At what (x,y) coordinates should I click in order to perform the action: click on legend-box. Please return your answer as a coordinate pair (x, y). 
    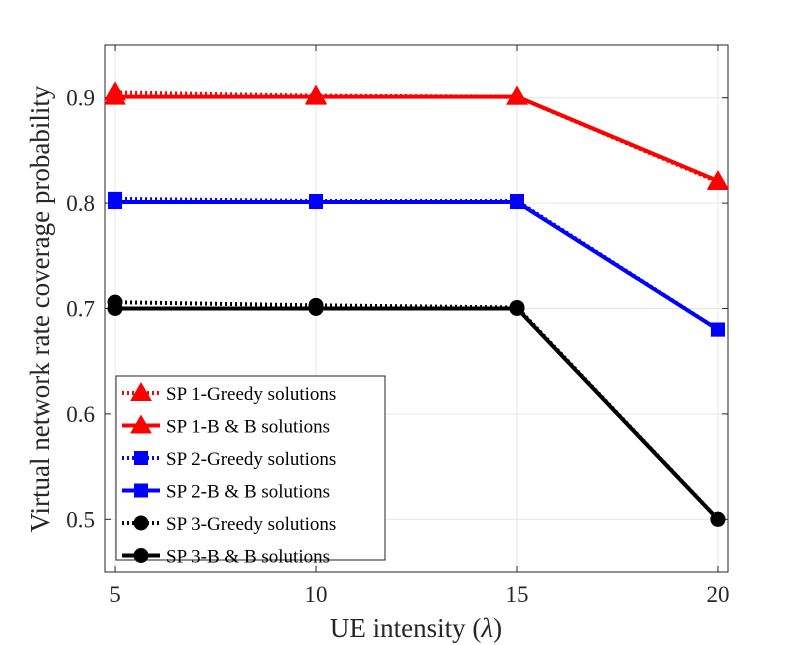
    Looking at the image, I should click on (250, 468).